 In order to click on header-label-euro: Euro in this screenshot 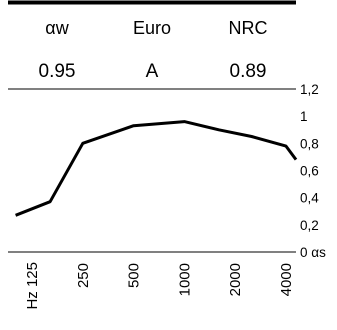, I will do `click(152, 28)`.